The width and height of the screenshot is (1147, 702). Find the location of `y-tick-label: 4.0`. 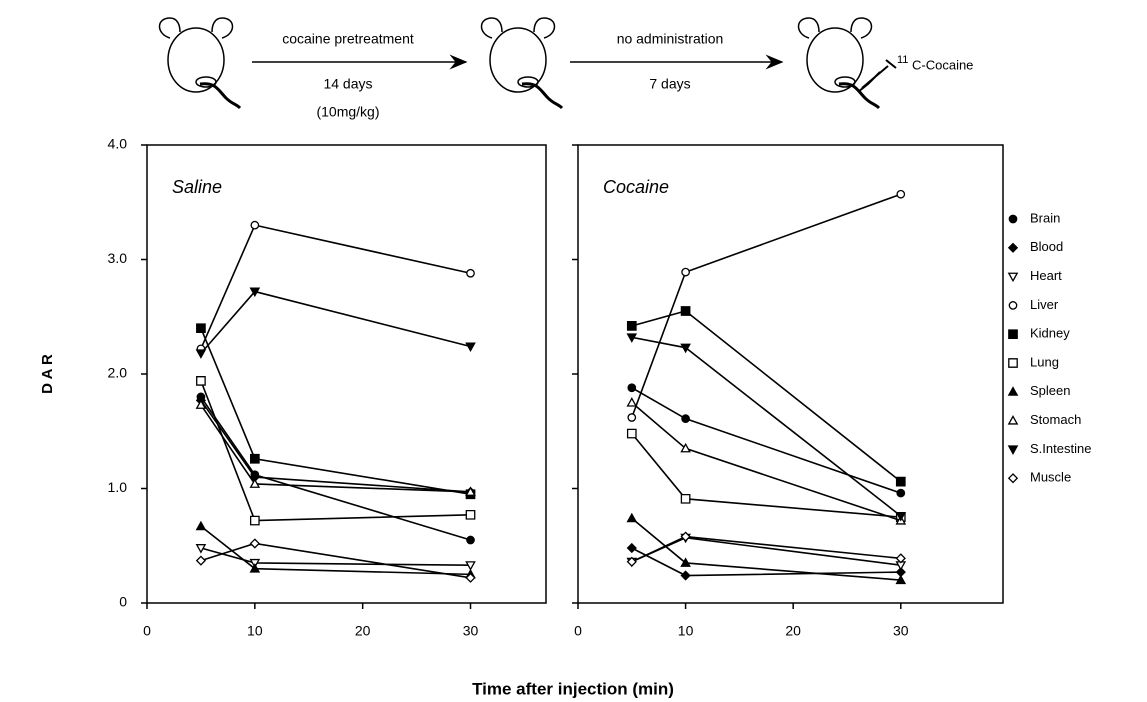

y-tick-label: 4.0 is located at coordinates (118, 144).